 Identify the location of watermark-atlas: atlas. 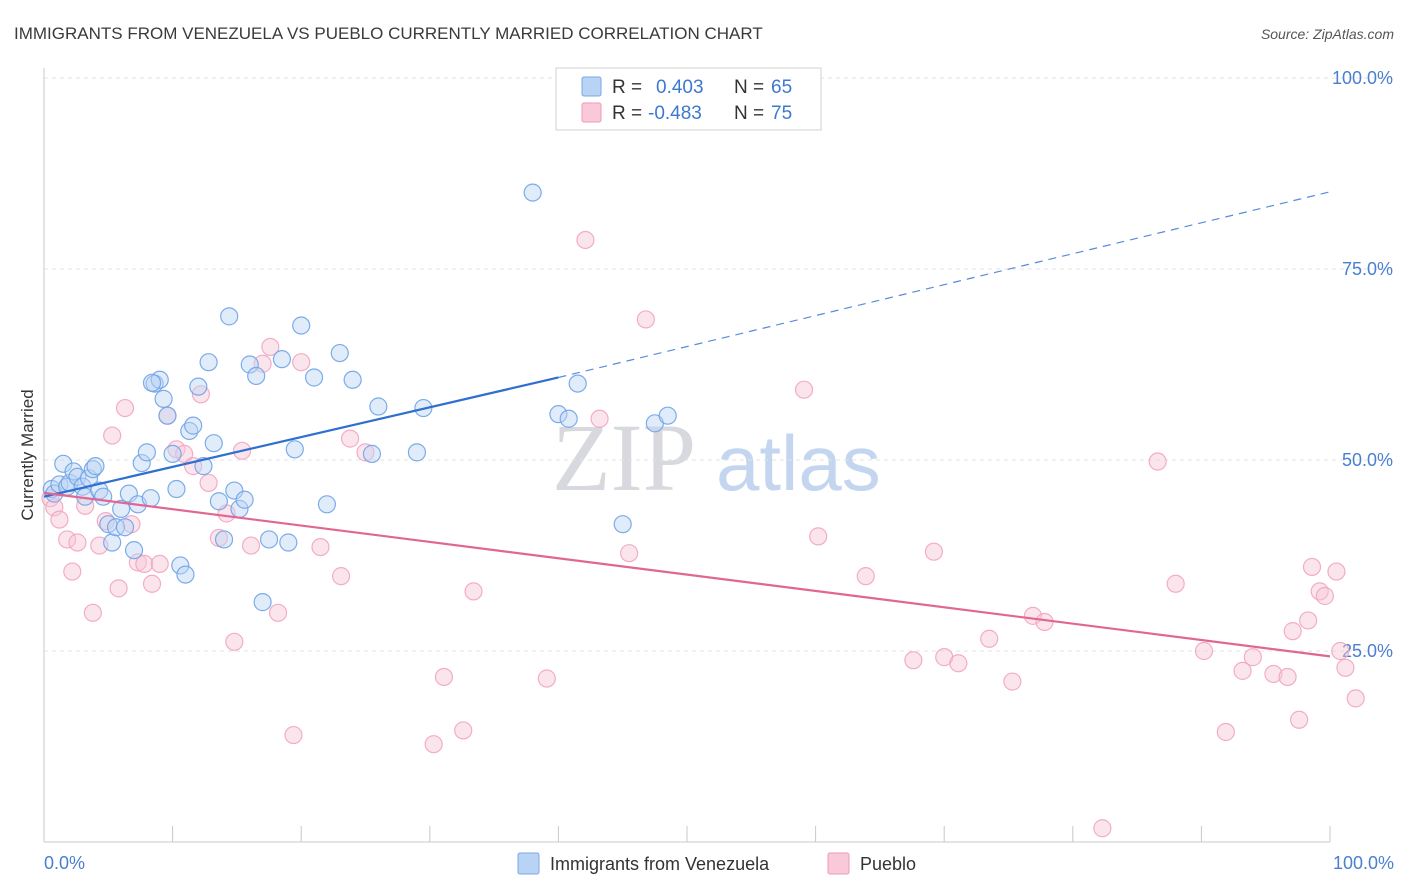
(798, 463).